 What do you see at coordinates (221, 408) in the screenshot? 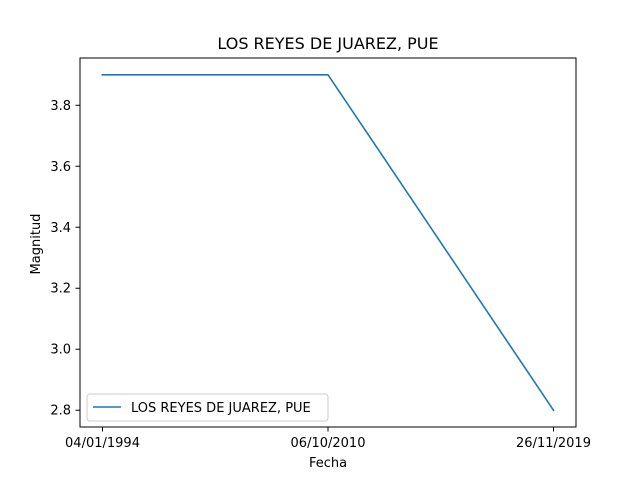
I see `legend-entry-label: LOS REYES DE JUAREZ, PUE` at bounding box center [221, 408].